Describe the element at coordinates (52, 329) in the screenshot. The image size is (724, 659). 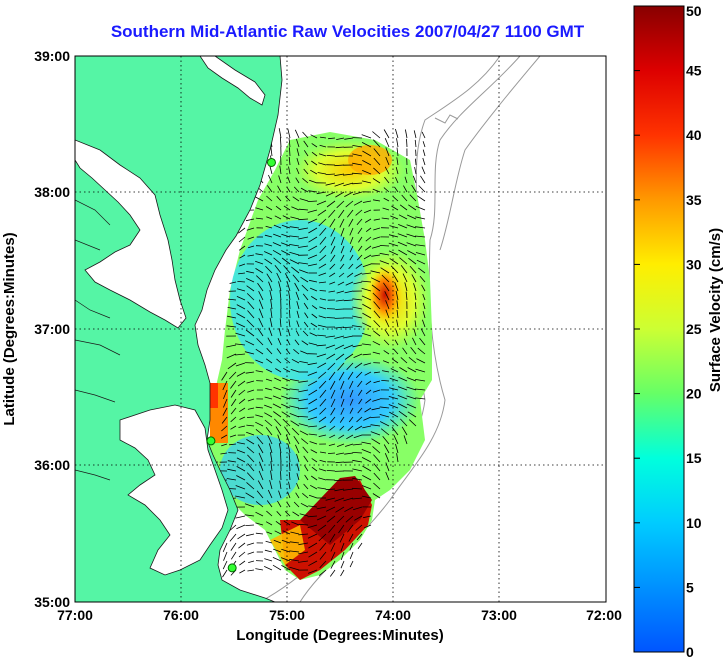
I see `y-tick-label: 37:00` at that location.